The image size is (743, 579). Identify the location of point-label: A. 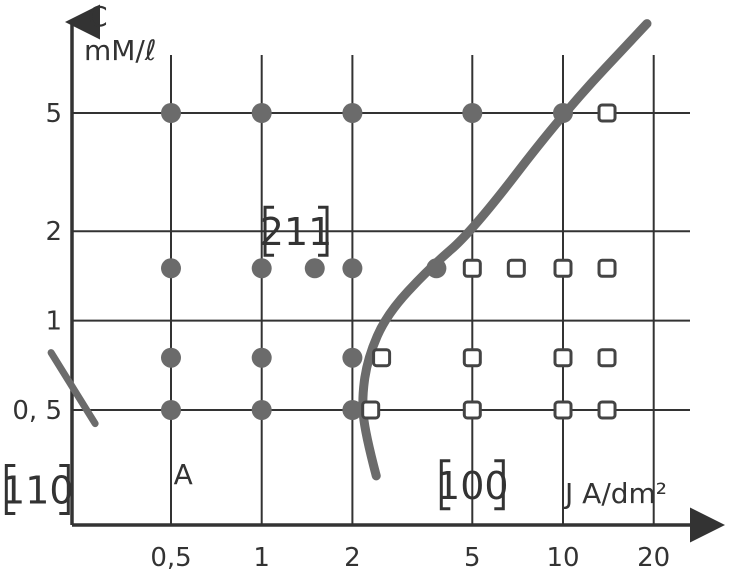
(183, 474).